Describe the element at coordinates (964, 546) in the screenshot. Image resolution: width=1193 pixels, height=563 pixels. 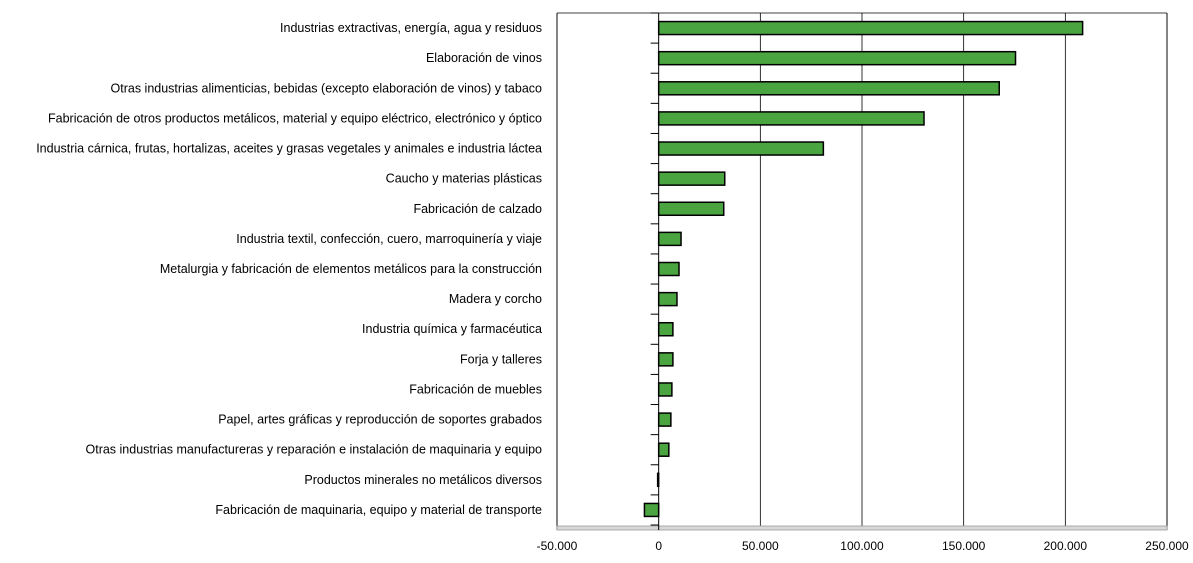
I see `x-tick-label: 150.000` at that location.